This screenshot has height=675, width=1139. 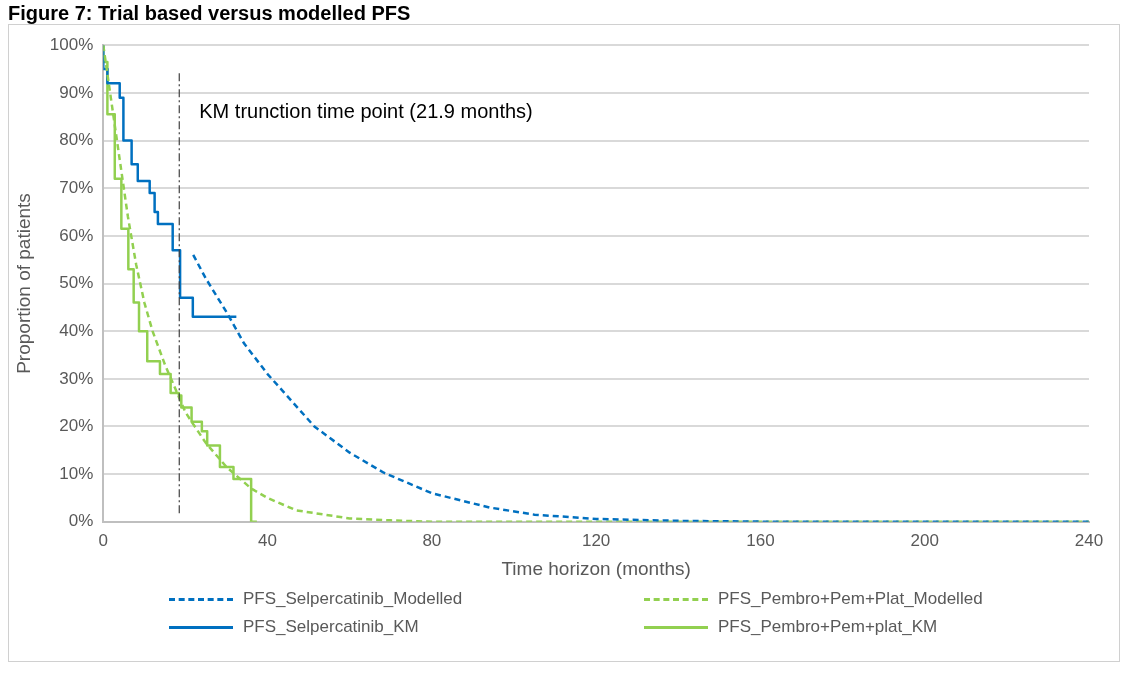 What do you see at coordinates (81, 521) in the screenshot?
I see `y-tick-label: 0%` at bounding box center [81, 521].